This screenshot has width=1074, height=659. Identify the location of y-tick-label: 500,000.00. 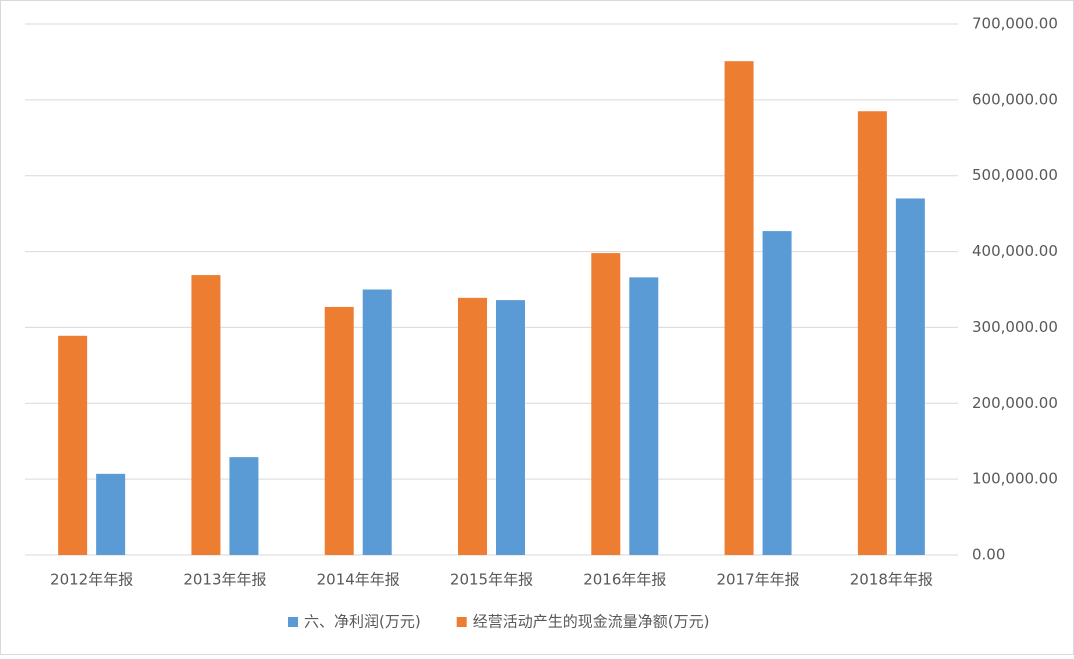
(1015, 175).